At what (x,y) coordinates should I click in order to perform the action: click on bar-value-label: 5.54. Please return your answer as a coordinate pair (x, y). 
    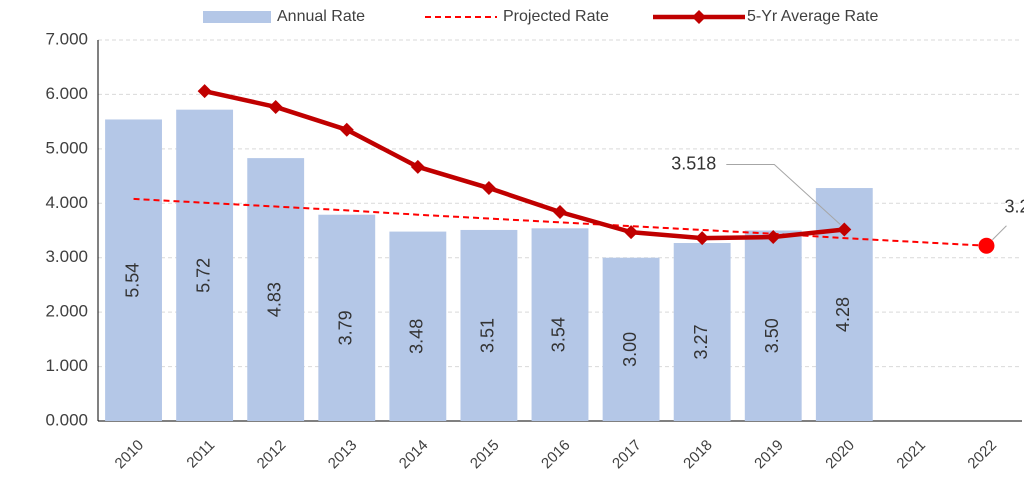
    Looking at the image, I should click on (132, 280).